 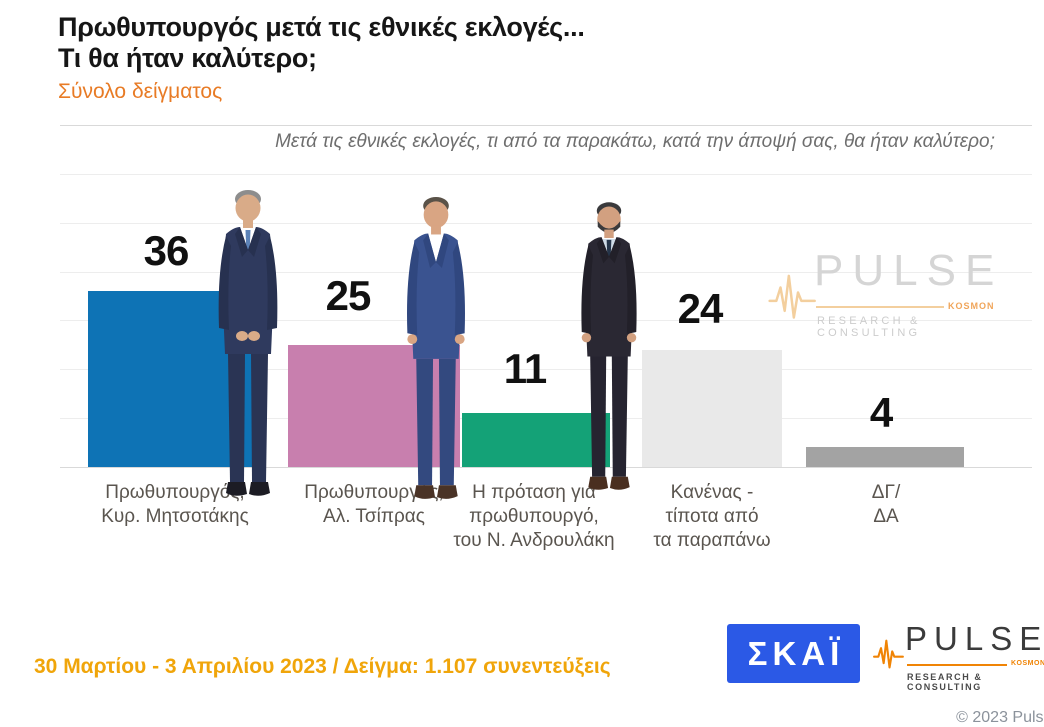 I want to click on person-photo-mitsotakis, so click(x=248, y=343).